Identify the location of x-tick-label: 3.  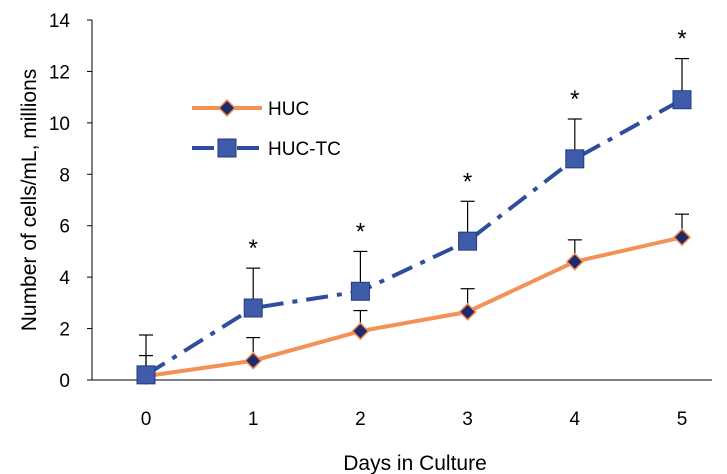
(467, 419).